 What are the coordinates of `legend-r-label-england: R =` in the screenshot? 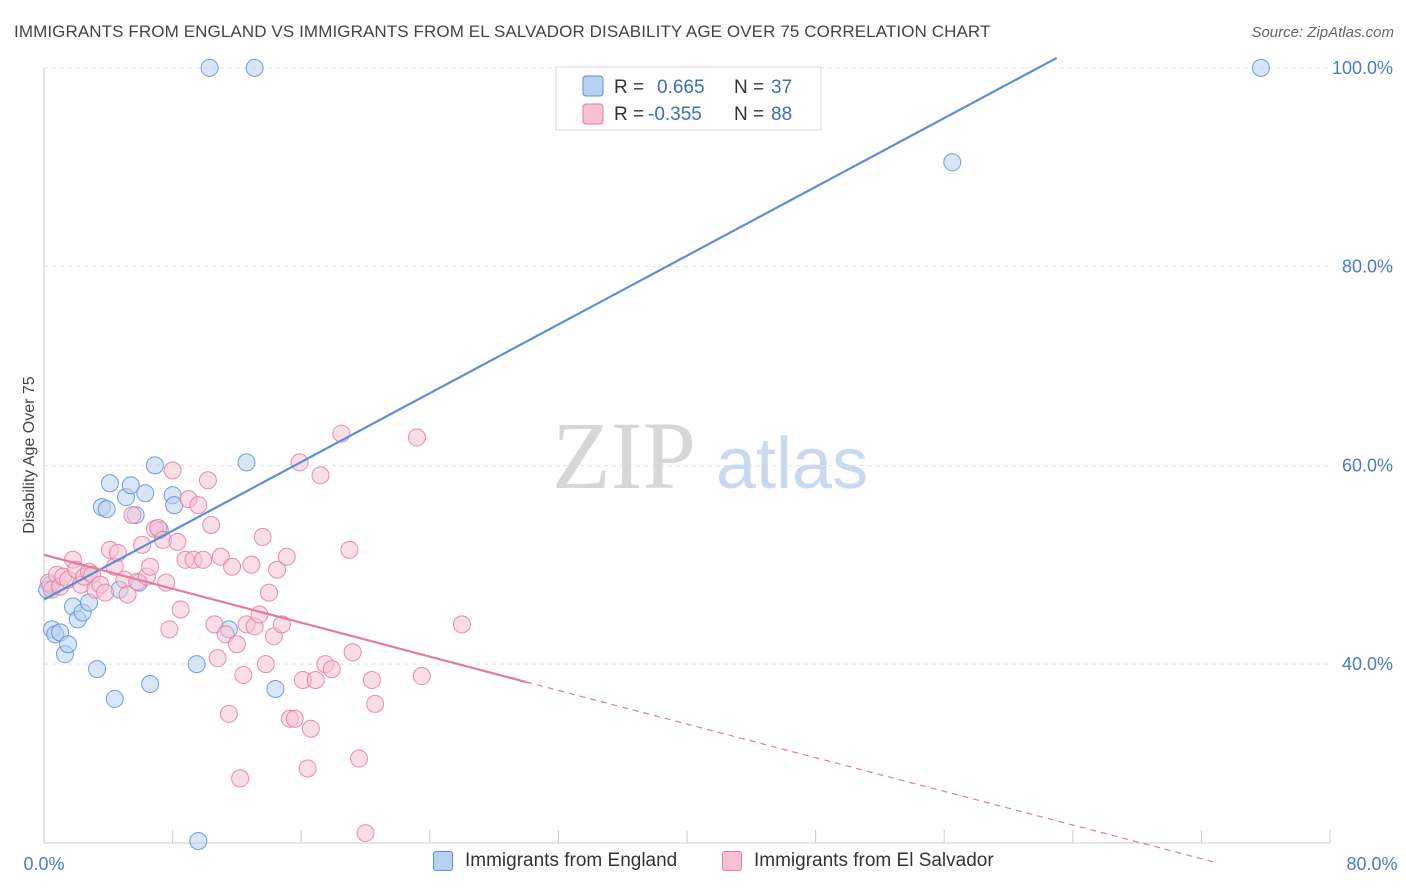 It's located at (629, 87).